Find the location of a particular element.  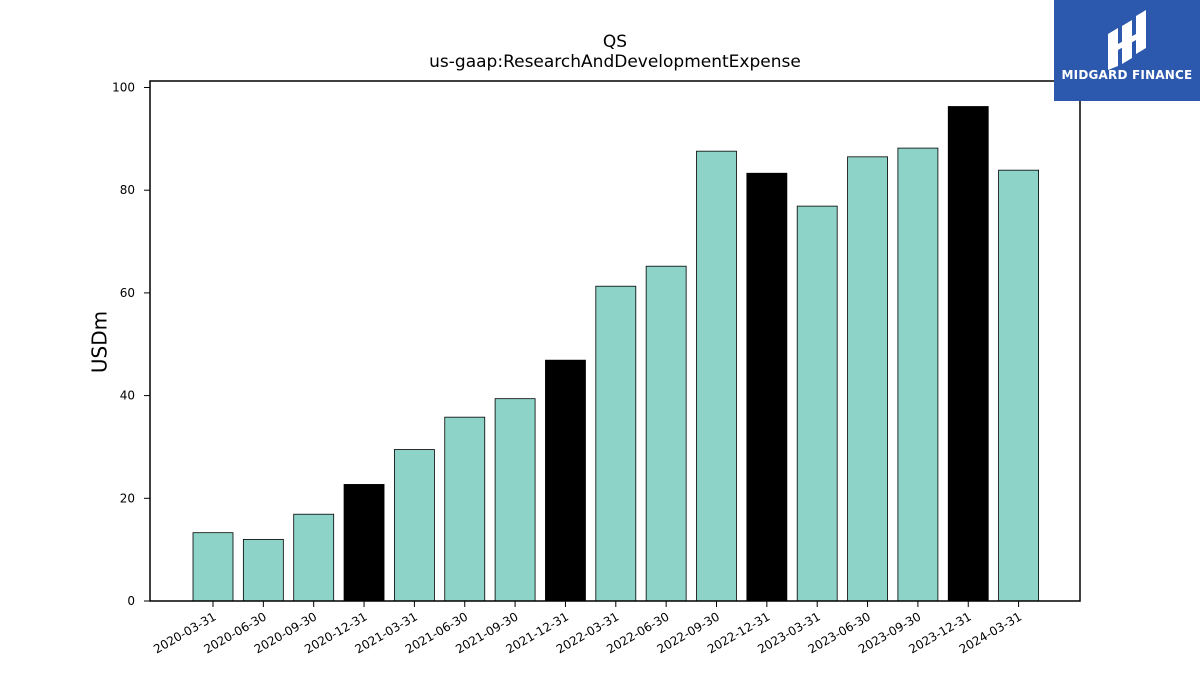

brand-logo: MIDGARD FINANCE is located at coordinates (1127, 50).